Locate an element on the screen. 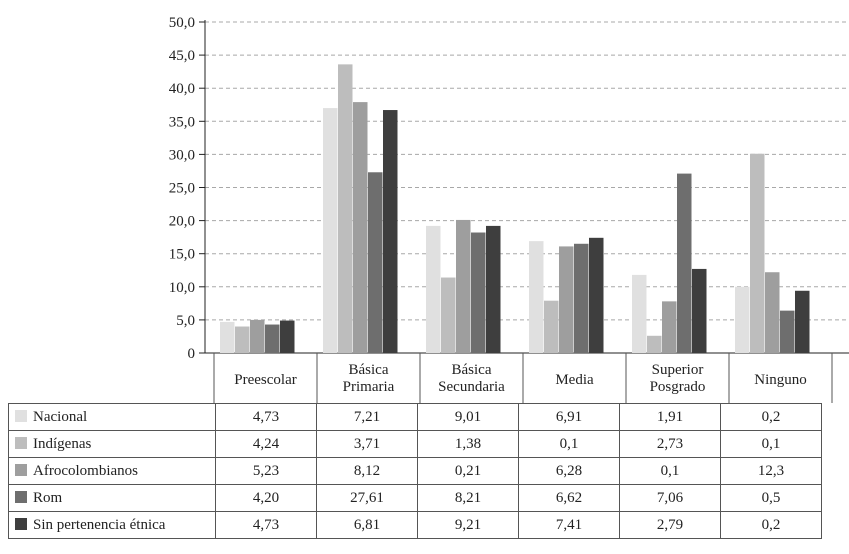  table-row: Nacional 4,73 7,21 9,01 6,91 1,91 0,2 is located at coordinates (415, 417).